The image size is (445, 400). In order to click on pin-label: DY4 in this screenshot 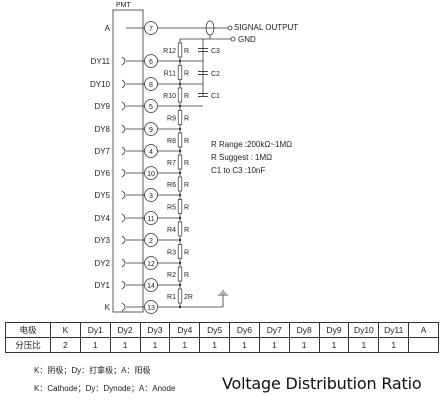, I will do `click(102, 218)`.